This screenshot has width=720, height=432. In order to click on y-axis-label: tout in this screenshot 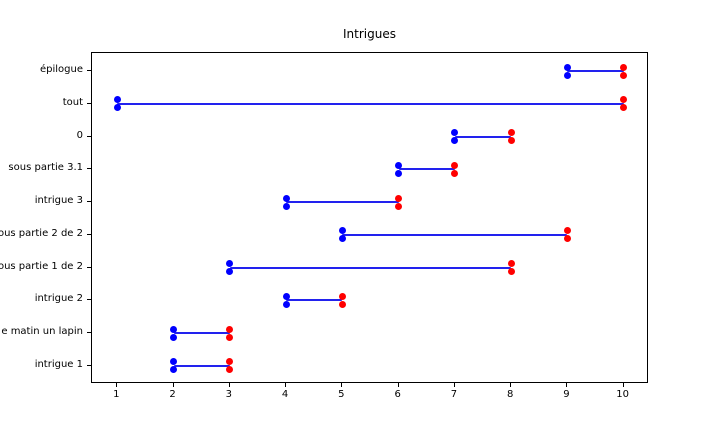, I will do `click(72, 102)`.